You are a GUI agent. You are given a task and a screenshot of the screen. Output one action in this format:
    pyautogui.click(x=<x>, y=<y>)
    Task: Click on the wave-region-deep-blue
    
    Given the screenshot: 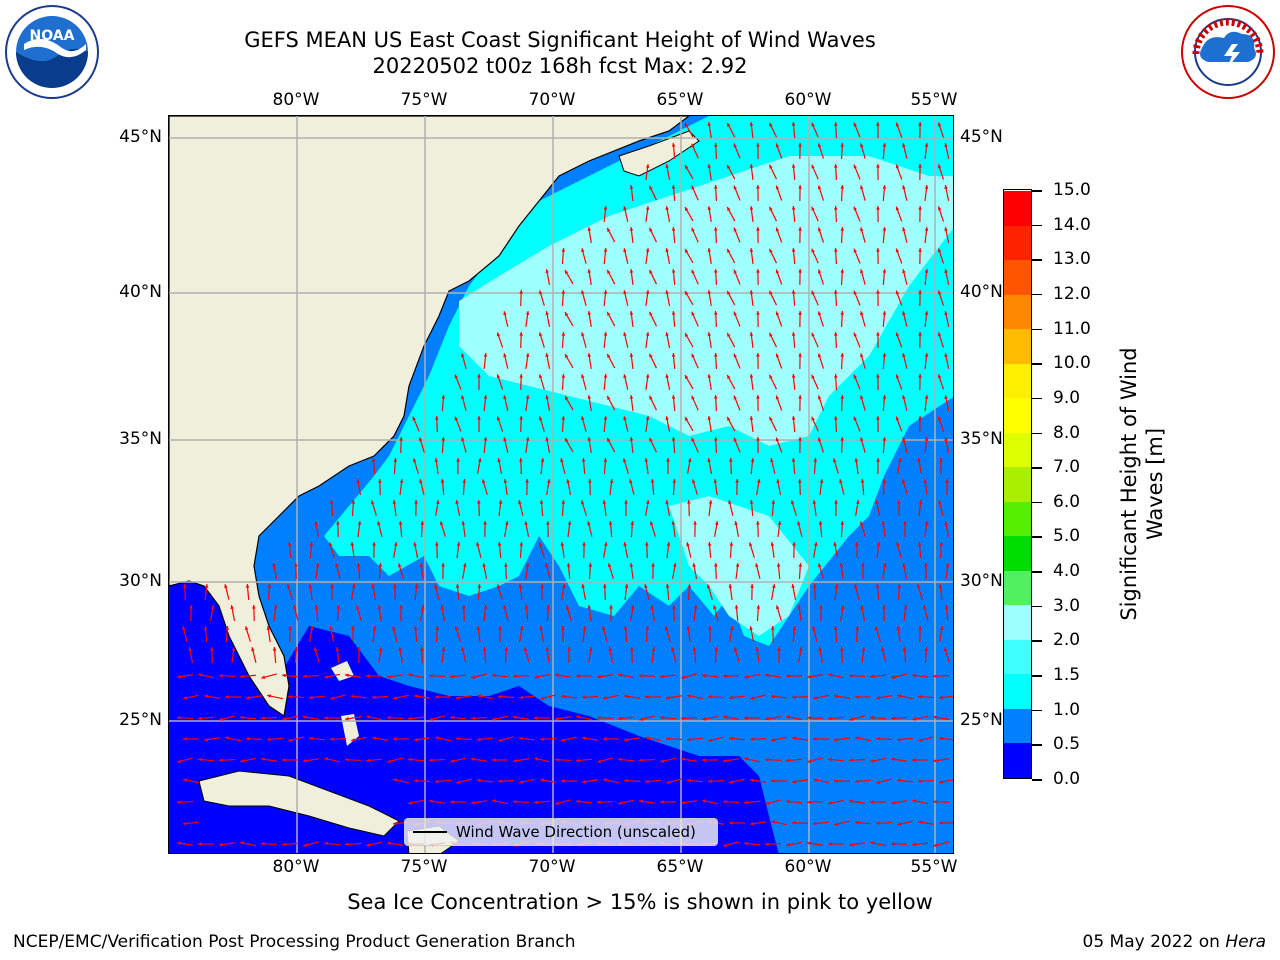 What is the action you would take?
    pyautogui.click(x=474, y=714)
    